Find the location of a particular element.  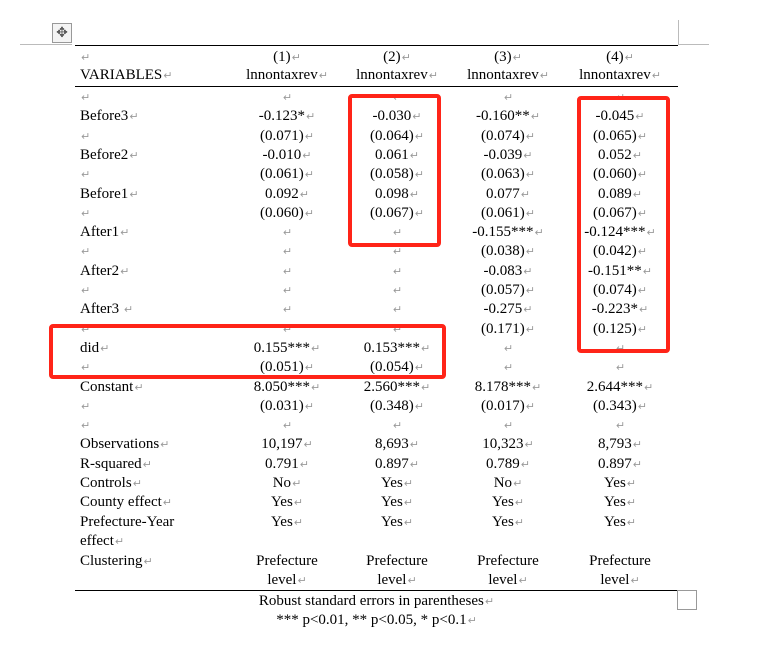

table-cell: -0.124*** is located at coordinates (619, 232).